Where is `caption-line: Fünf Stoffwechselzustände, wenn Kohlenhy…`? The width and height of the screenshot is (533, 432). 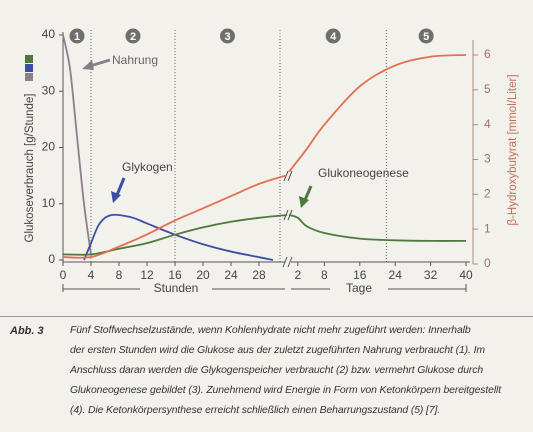
caption-line: Fünf Stoffwechselzustände, wenn Kohlenhy… is located at coordinates (270, 330).